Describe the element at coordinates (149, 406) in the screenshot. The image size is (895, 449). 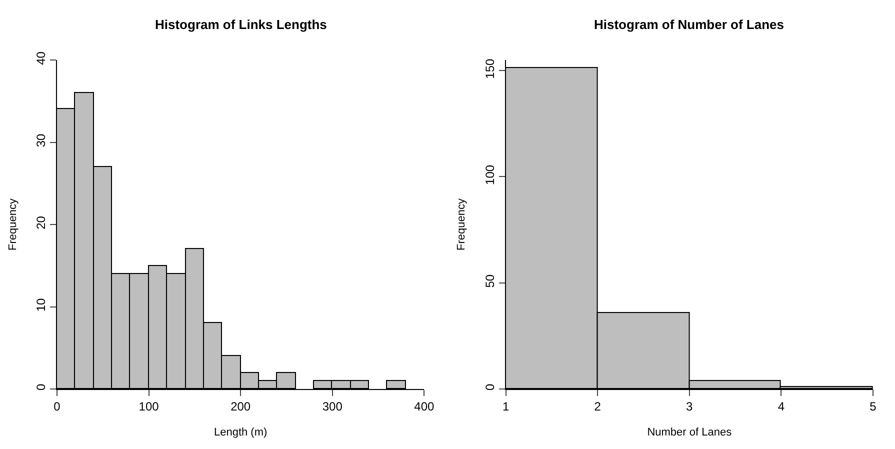
I see `x-tick-label: 100` at that location.